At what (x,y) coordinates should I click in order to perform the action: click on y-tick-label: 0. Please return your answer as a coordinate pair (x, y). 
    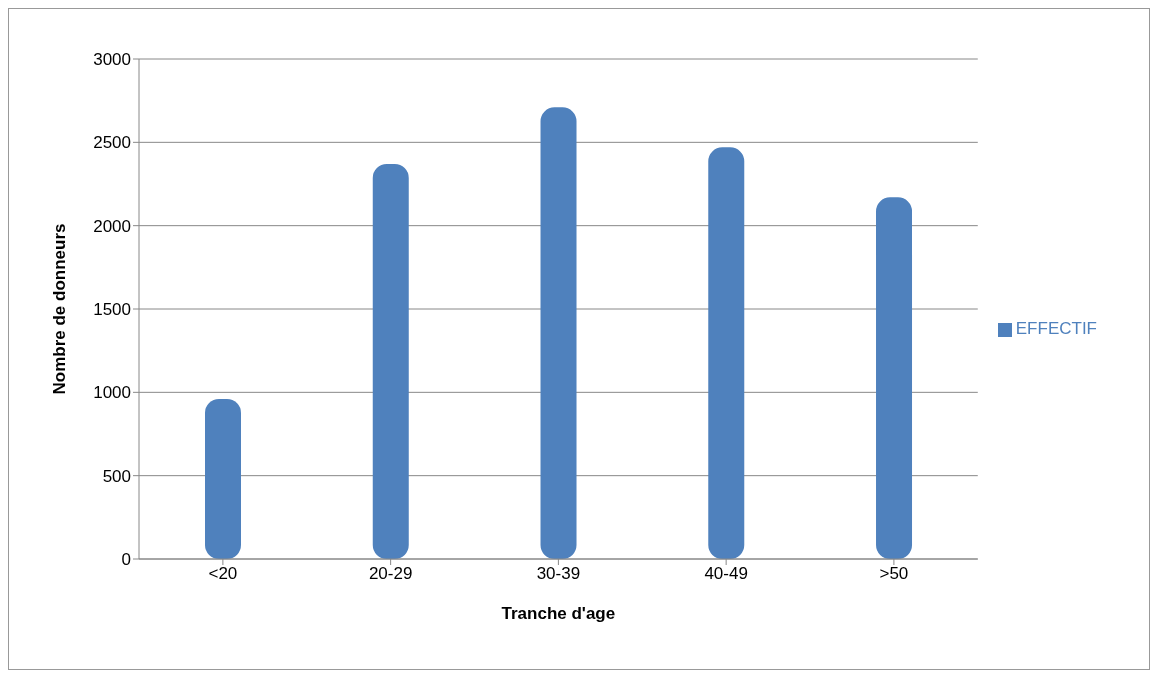
    Looking at the image, I should click on (126, 560).